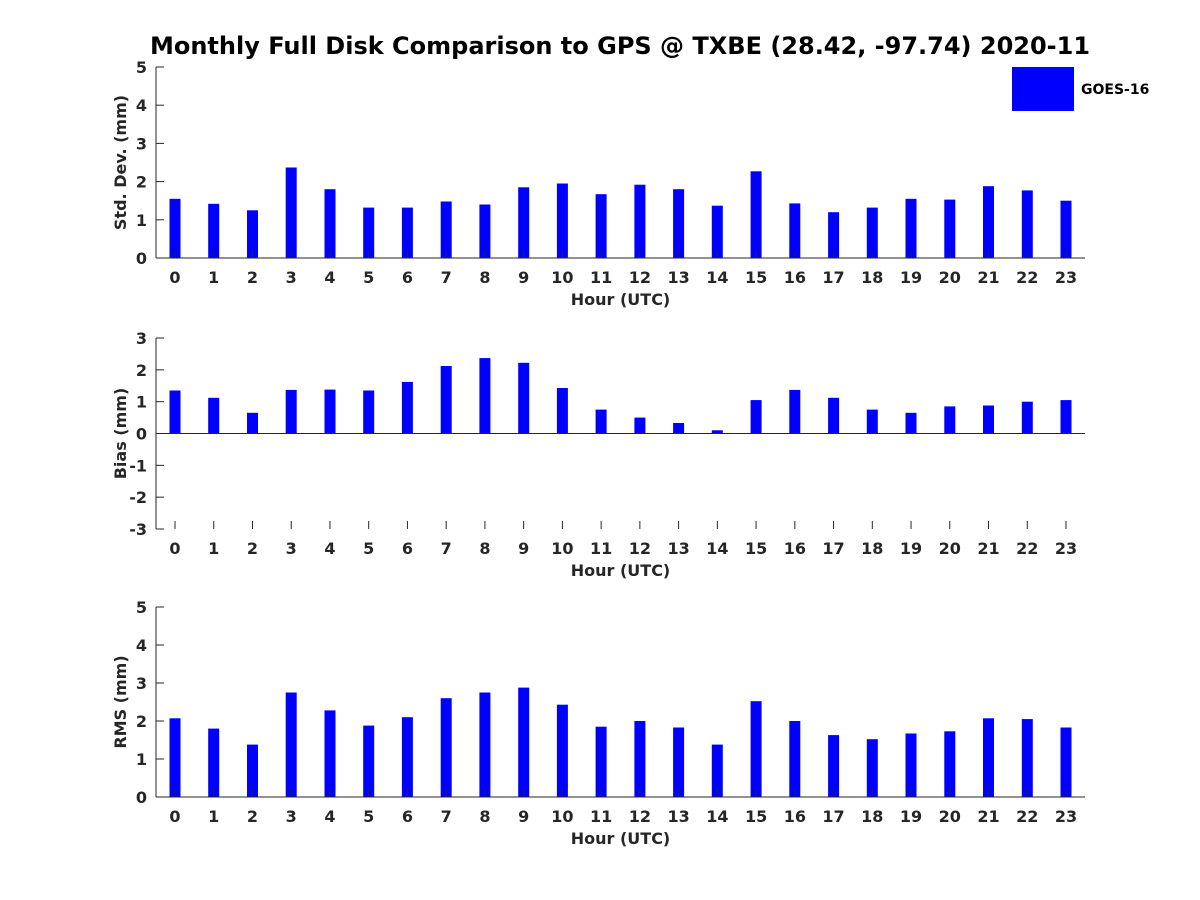  Describe the element at coordinates (213, 816) in the screenshot. I see `x-tick-label: 1` at that location.